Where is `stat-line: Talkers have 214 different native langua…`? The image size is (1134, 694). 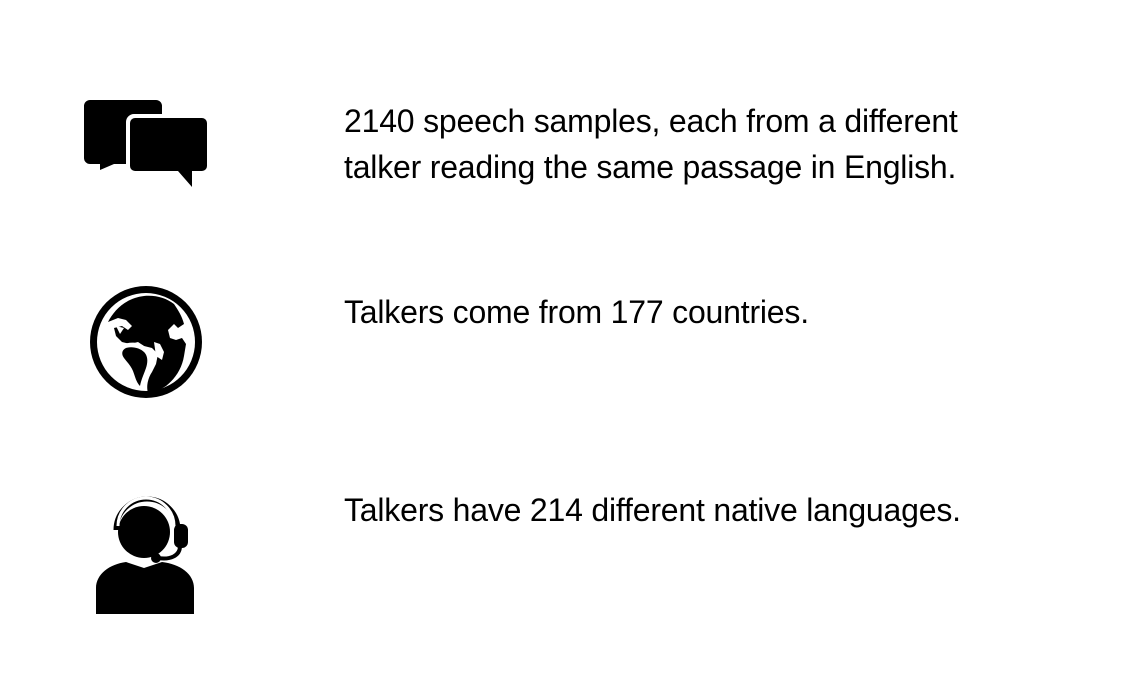 stat-line: Talkers have 214 different native langua… is located at coordinates (652, 510).